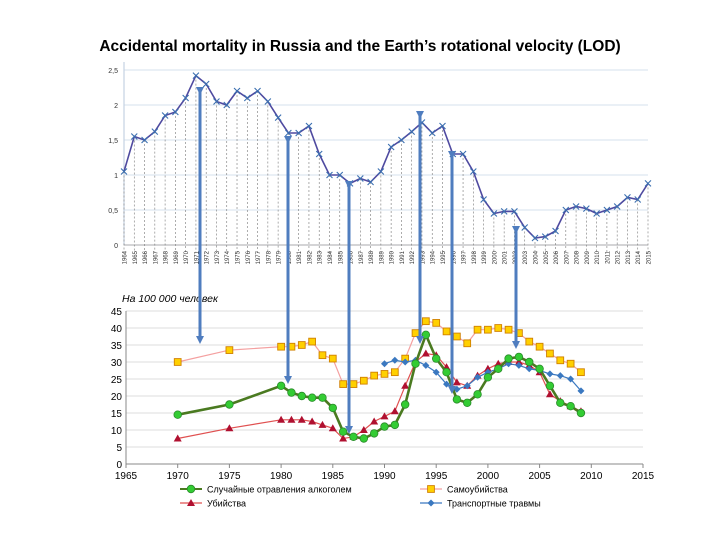  Describe the element at coordinates (117, 414) in the screenshot. I see `mortality-y-tick-label: 15` at that location.